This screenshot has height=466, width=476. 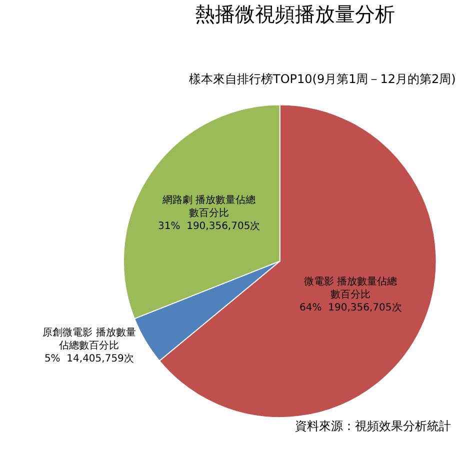 I want to click on slice-label: 微電影 播放數量佔總數百分比, so click(x=351, y=287).